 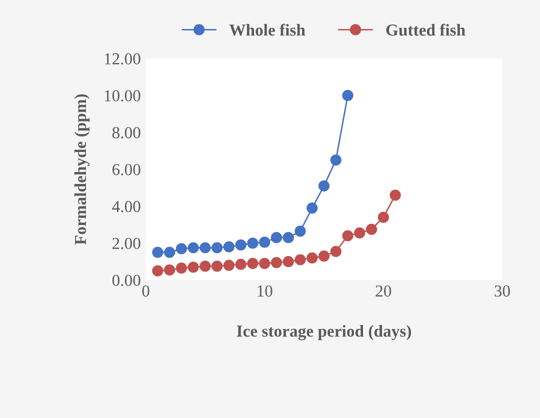 I want to click on legend-label: Gutted fish, so click(x=426, y=30).